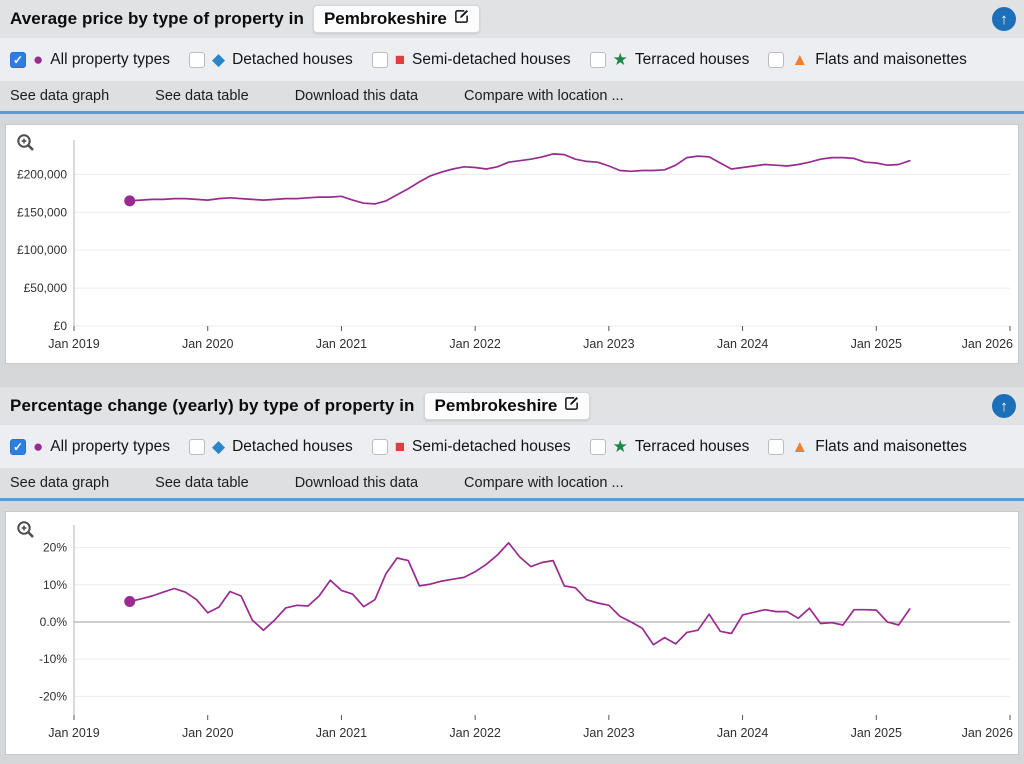 This screenshot has height=764, width=1024. I want to click on svg-text: £200,000, so click(42, 174).